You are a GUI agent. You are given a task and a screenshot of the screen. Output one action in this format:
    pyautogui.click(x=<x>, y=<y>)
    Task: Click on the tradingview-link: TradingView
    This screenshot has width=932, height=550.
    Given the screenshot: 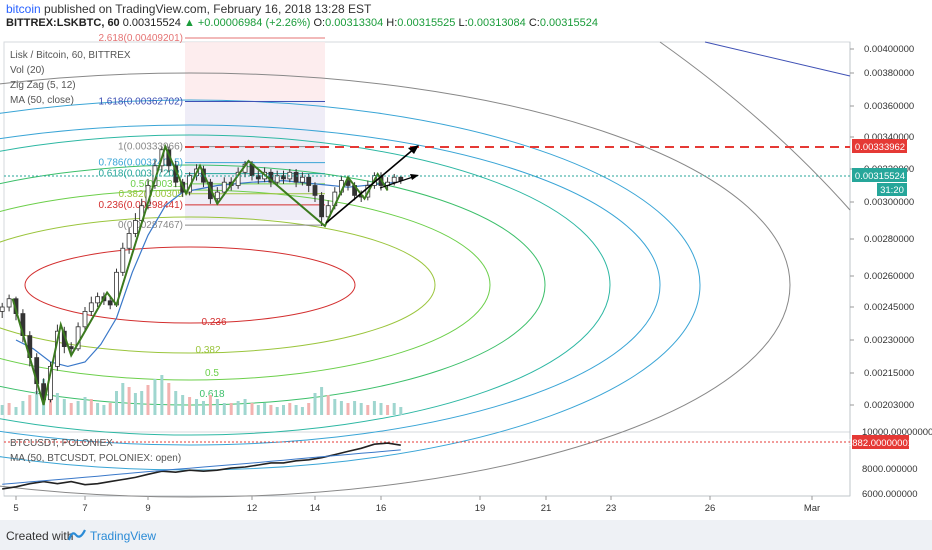 What is the action you would take?
    pyautogui.click(x=123, y=536)
    